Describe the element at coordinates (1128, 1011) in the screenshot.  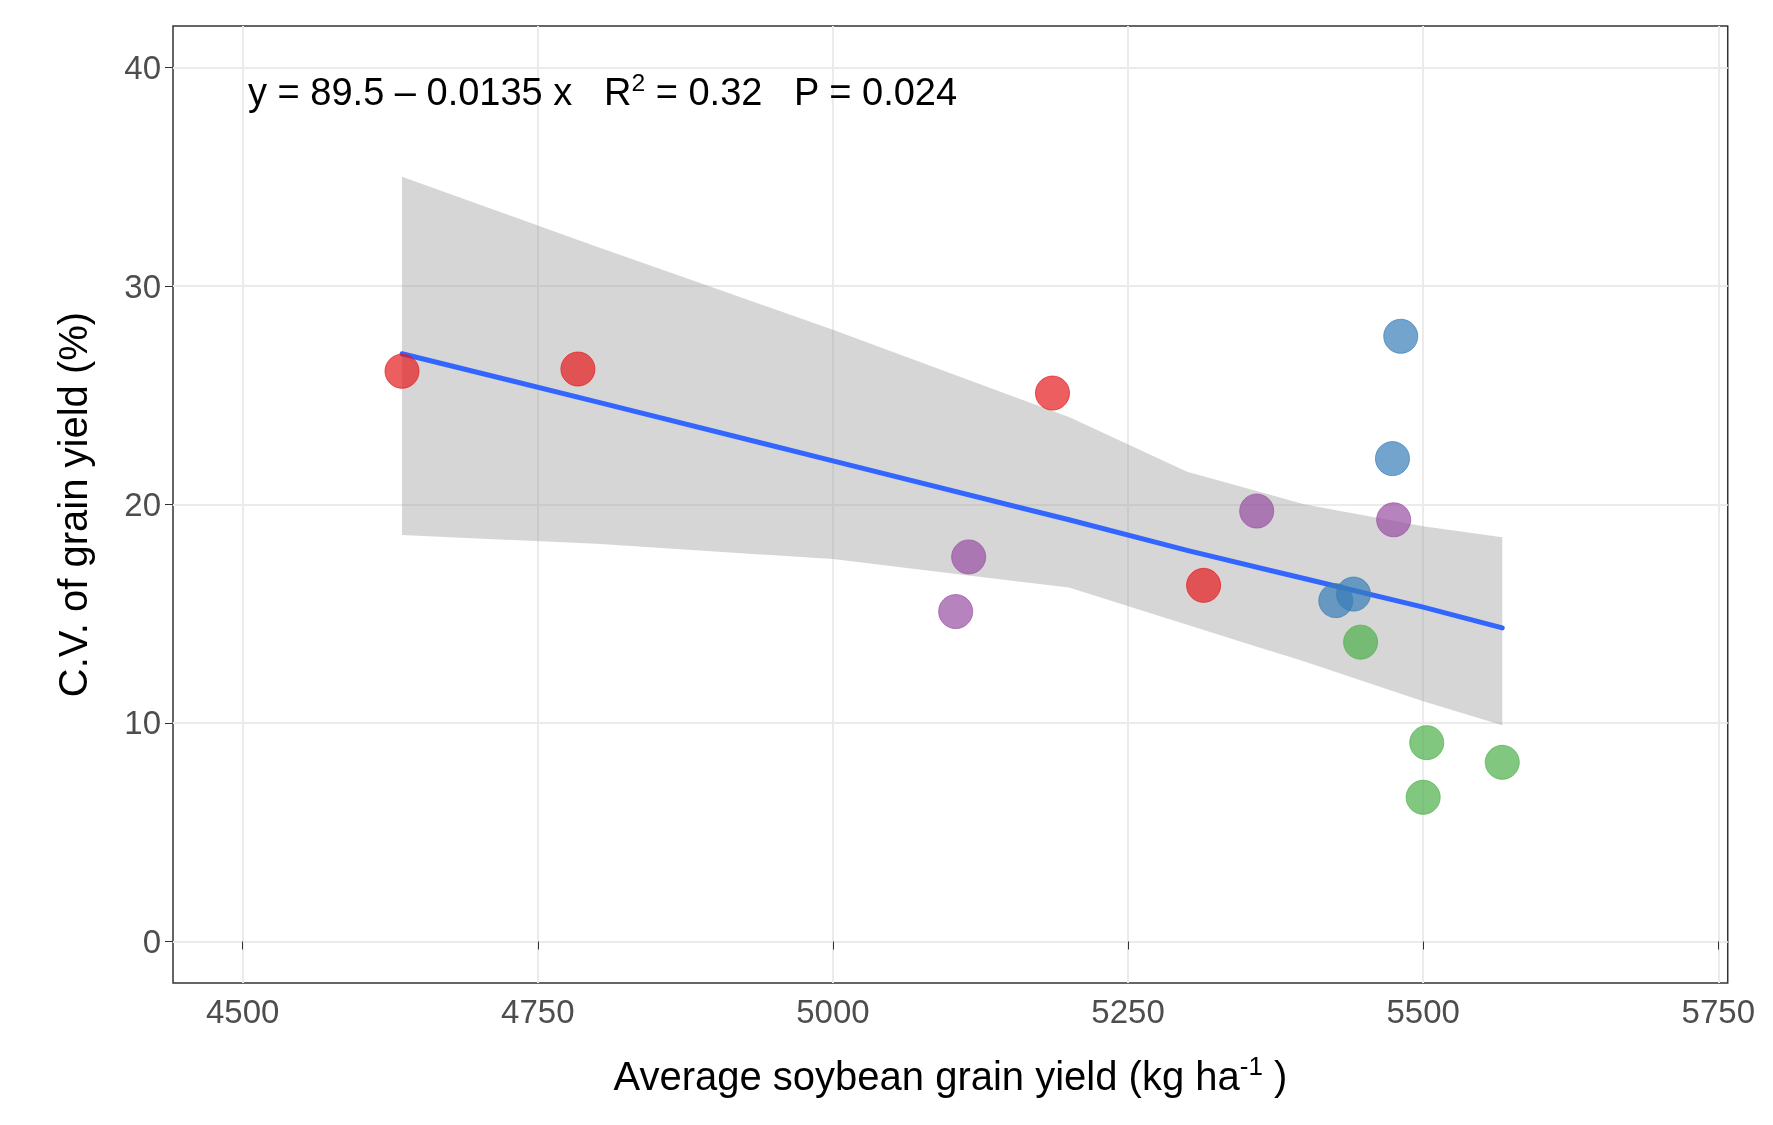
I see `x-tick-label: 5250` at that location.